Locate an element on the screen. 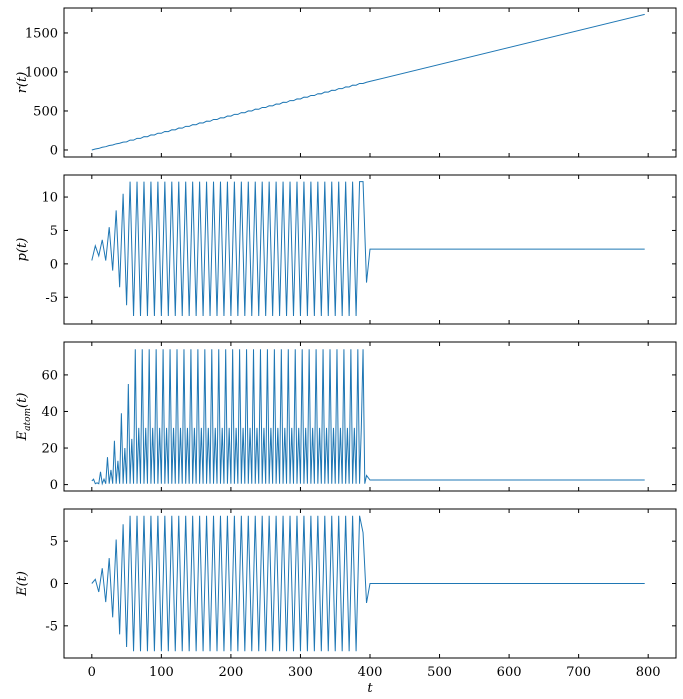  y-axis-label: r(t) is located at coordinates (22, 83).